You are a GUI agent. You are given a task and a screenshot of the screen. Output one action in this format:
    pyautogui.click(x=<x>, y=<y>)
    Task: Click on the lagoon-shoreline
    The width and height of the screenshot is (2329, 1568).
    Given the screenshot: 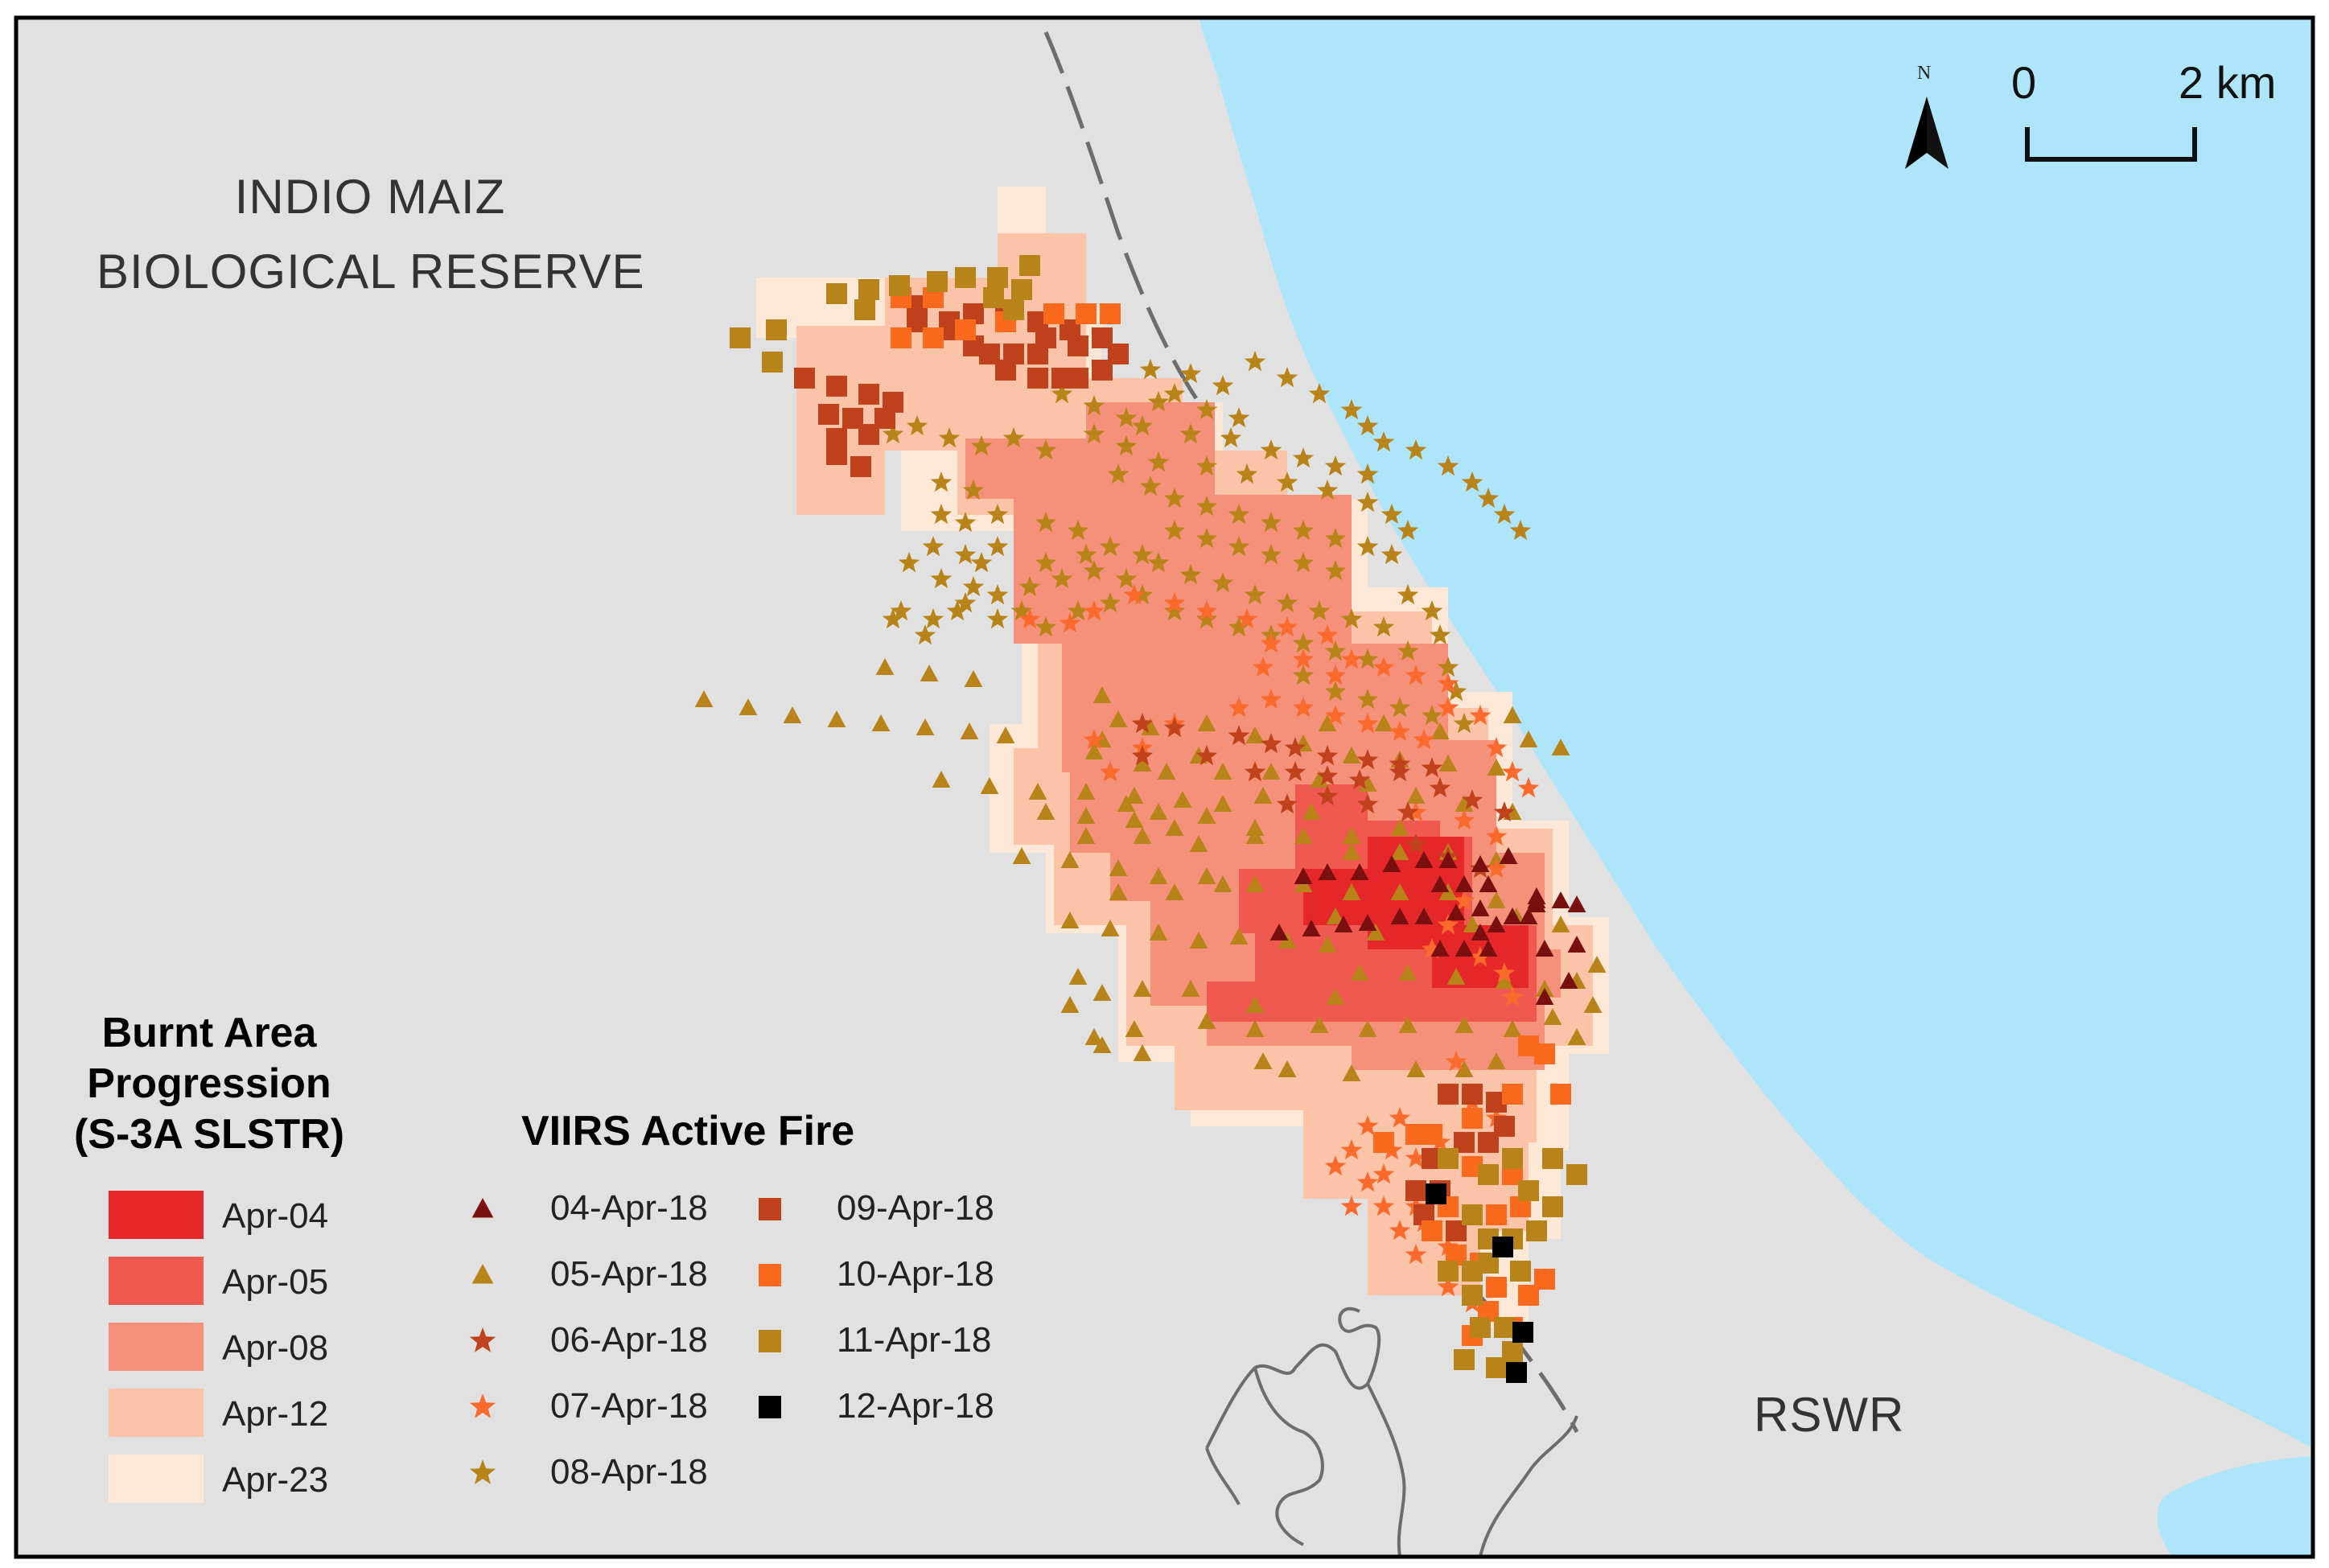 What is the action you would take?
    pyautogui.click(x=1391, y=1432)
    